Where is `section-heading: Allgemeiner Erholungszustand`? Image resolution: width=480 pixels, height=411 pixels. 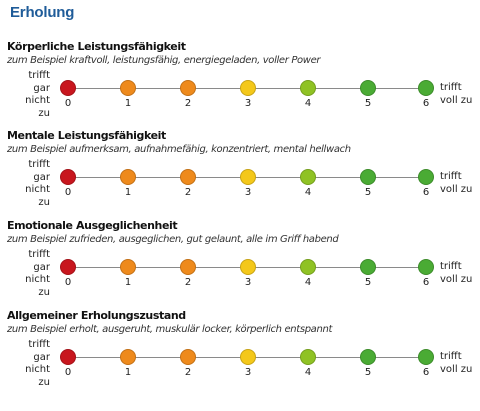 section-heading: Allgemeiner Erholungszustand is located at coordinates (96, 315).